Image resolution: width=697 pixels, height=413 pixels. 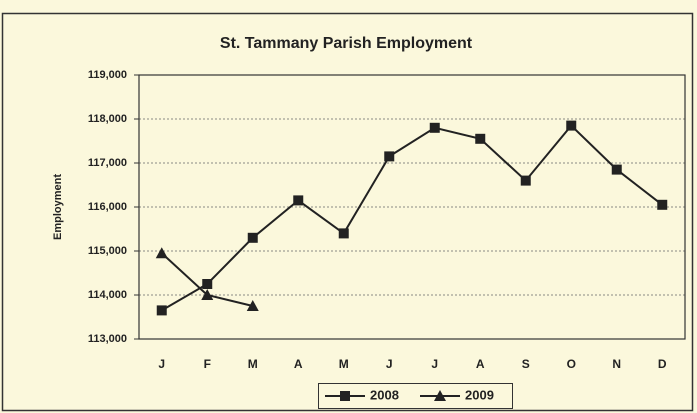 I want to click on x-tick-label: S, so click(x=526, y=364).